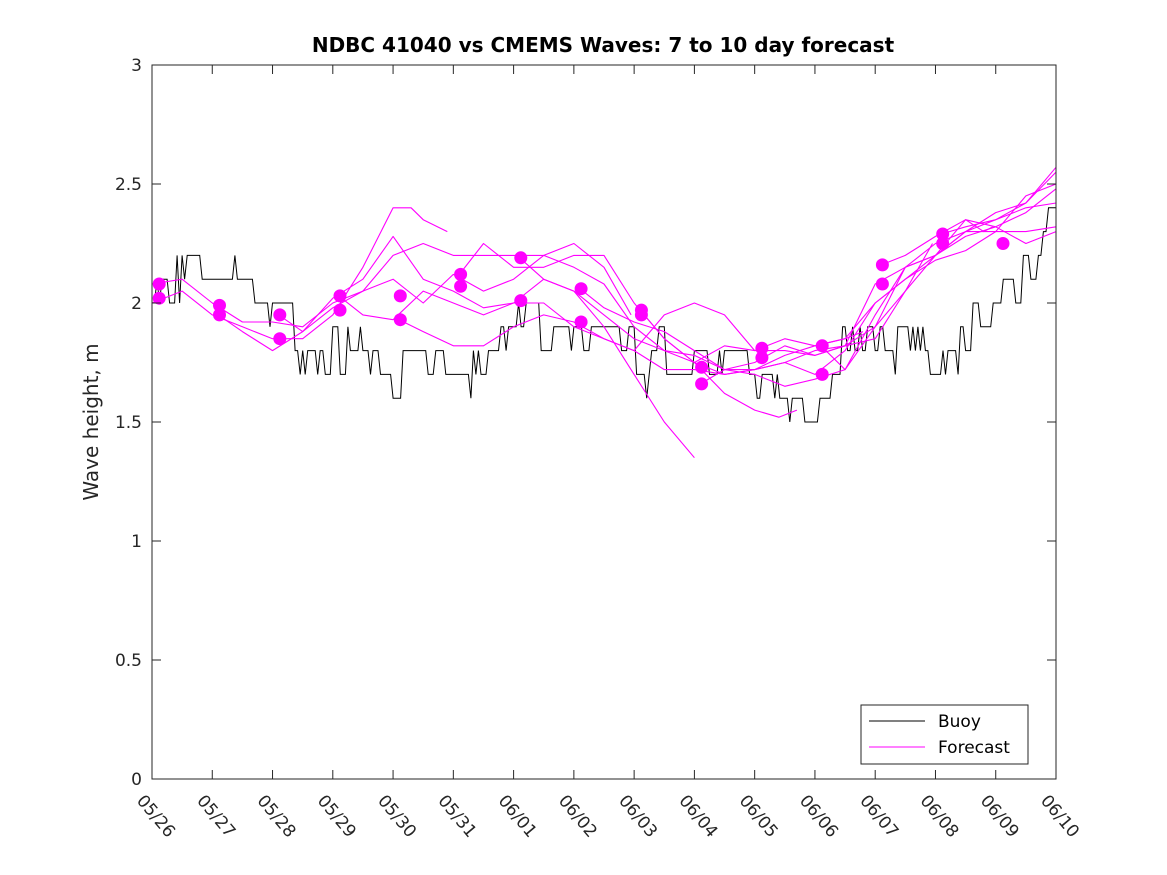  Describe the element at coordinates (336, 816) in the screenshot. I see `x-tick-label: 05/29` at that location.